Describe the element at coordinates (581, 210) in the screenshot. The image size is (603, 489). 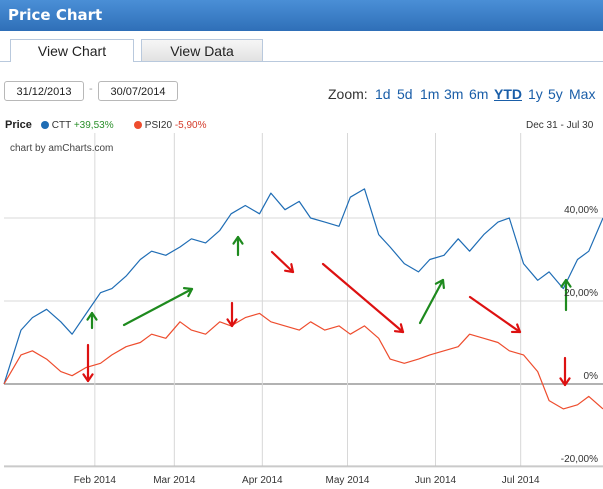
I see `y-tick-label: 40,00%` at that location.